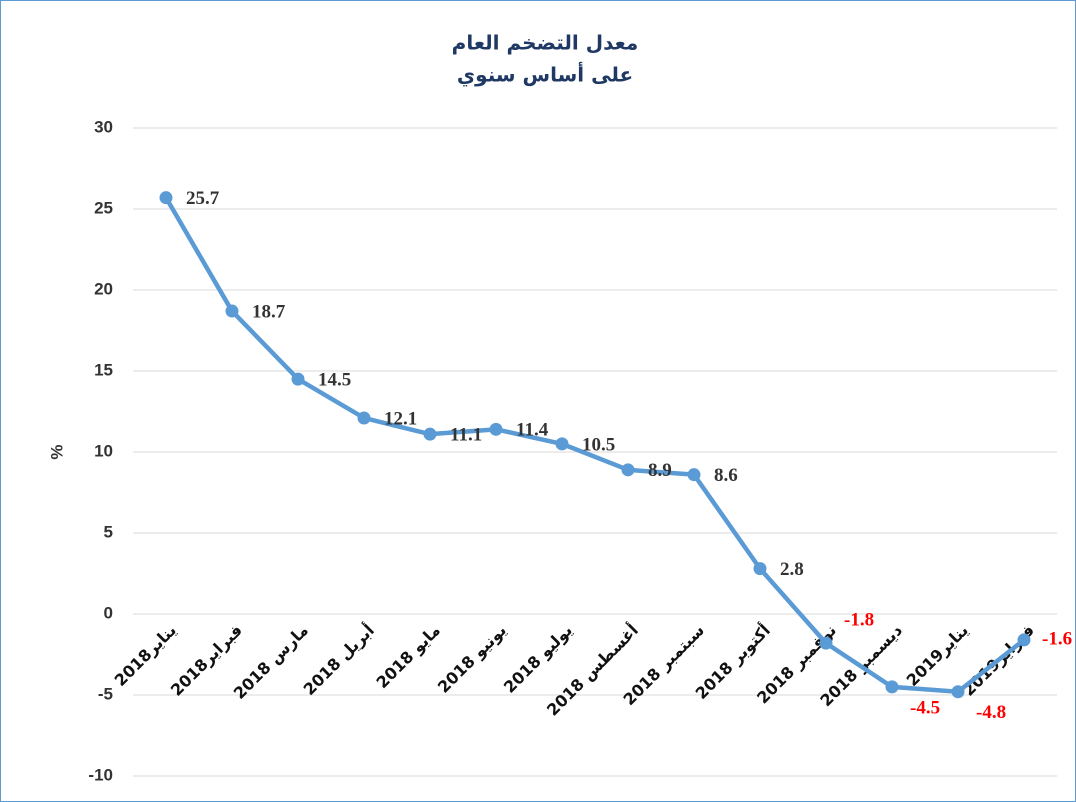  What do you see at coordinates (466, 435) in the screenshot?
I see `data-label: 11.1` at bounding box center [466, 435].